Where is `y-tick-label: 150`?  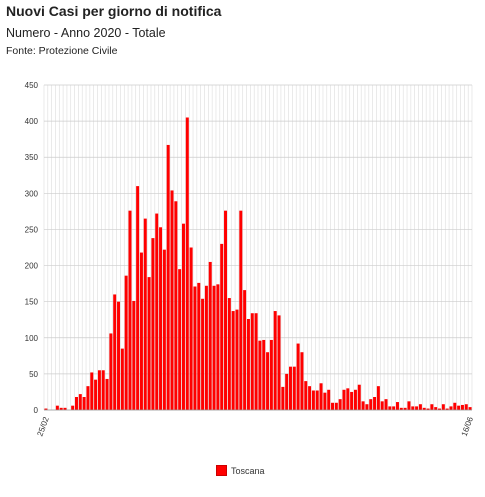 y-tick-label: 150 is located at coordinates (32, 302).